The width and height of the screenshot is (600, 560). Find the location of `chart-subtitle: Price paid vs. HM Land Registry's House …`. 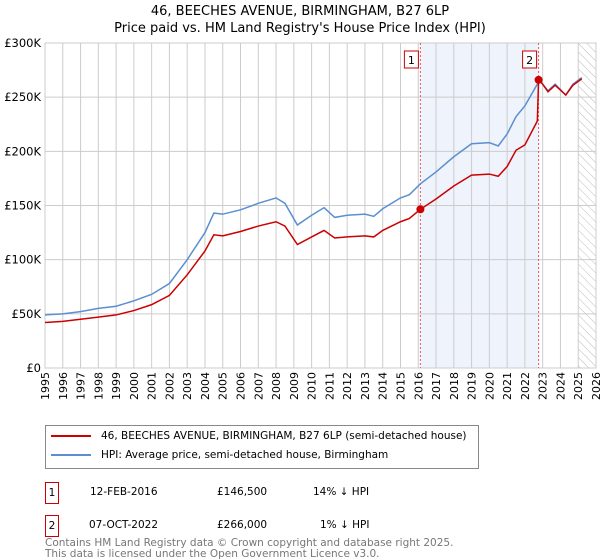

chart-subtitle: Price paid vs. HM Land Registry's House … is located at coordinates (300, 28).